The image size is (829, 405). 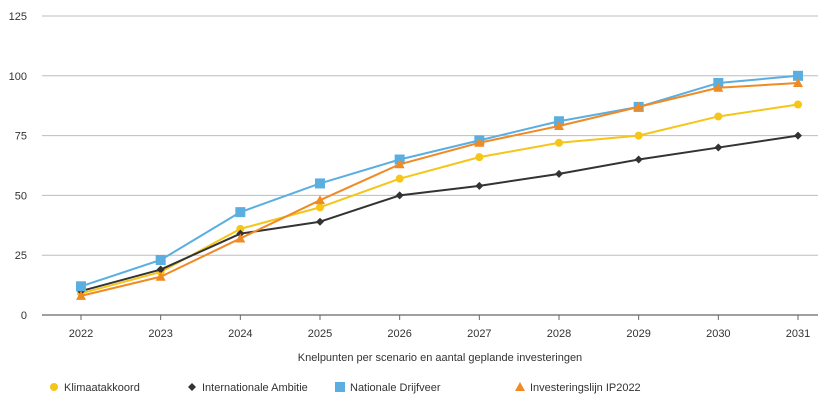 What do you see at coordinates (18, 77) in the screenshot?
I see `y-tick-label: 100` at bounding box center [18, 77].